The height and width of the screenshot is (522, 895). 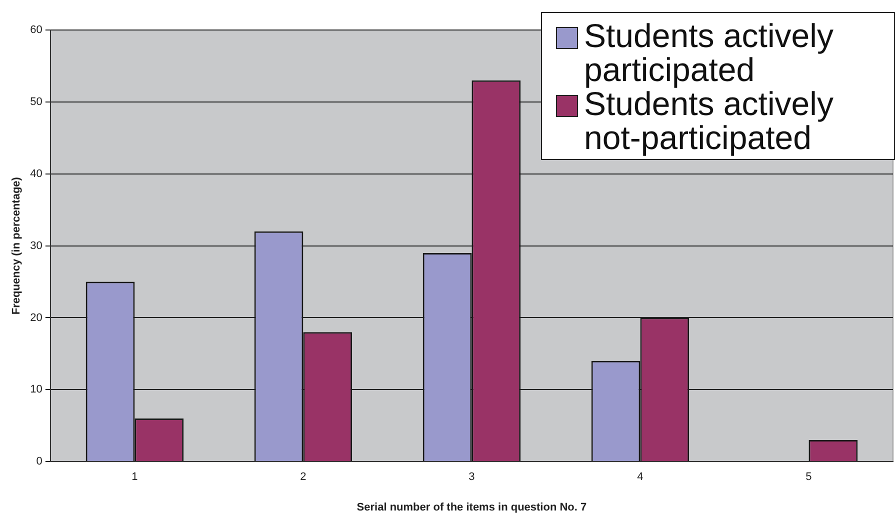 I want to click on x-tick-label: 2, so click(x=303, y=477).